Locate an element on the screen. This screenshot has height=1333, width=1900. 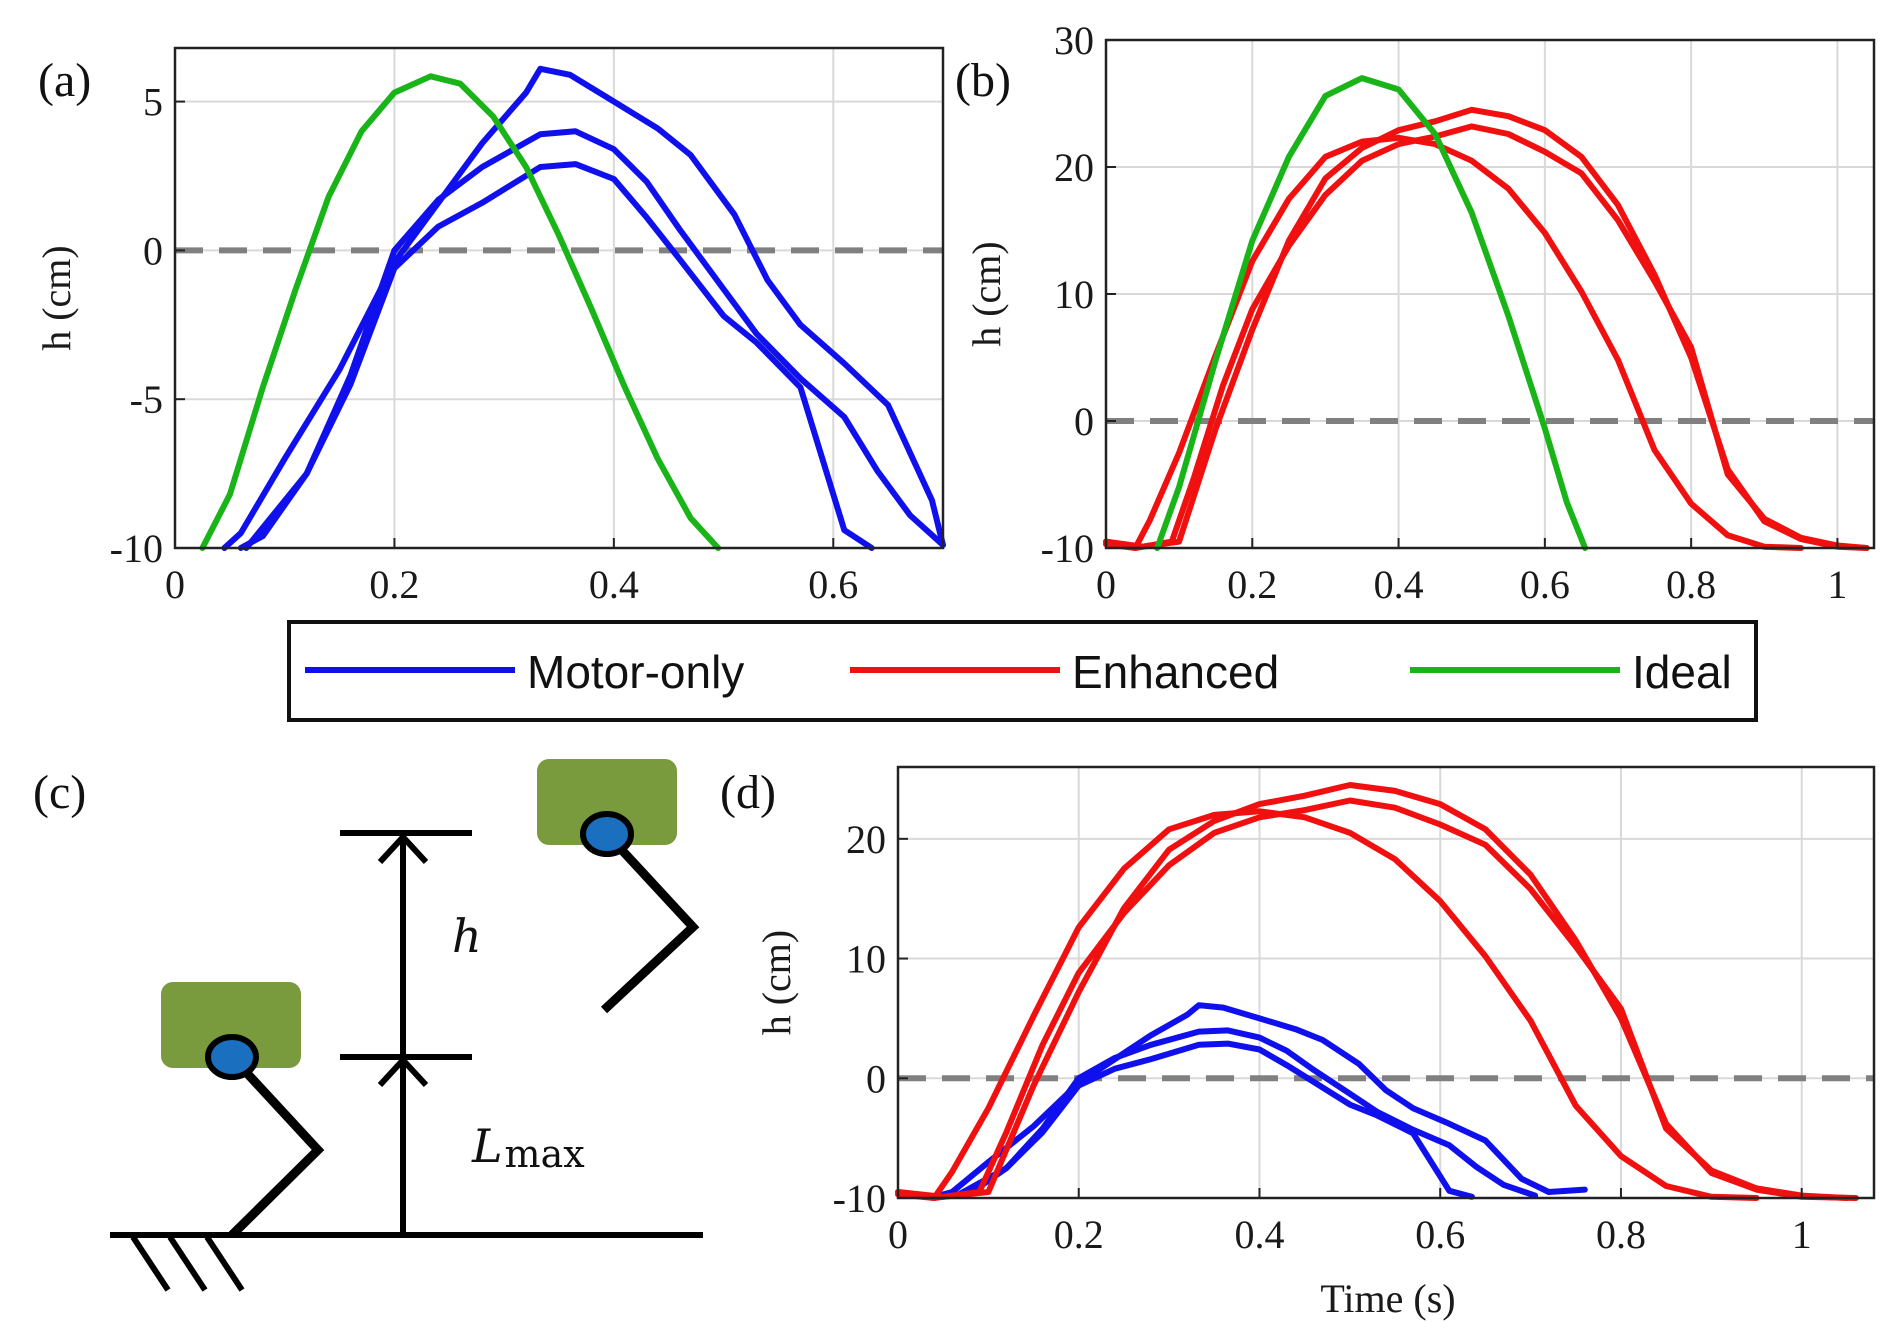
y-tick-label: 5 is located at coordinates (153, 102).